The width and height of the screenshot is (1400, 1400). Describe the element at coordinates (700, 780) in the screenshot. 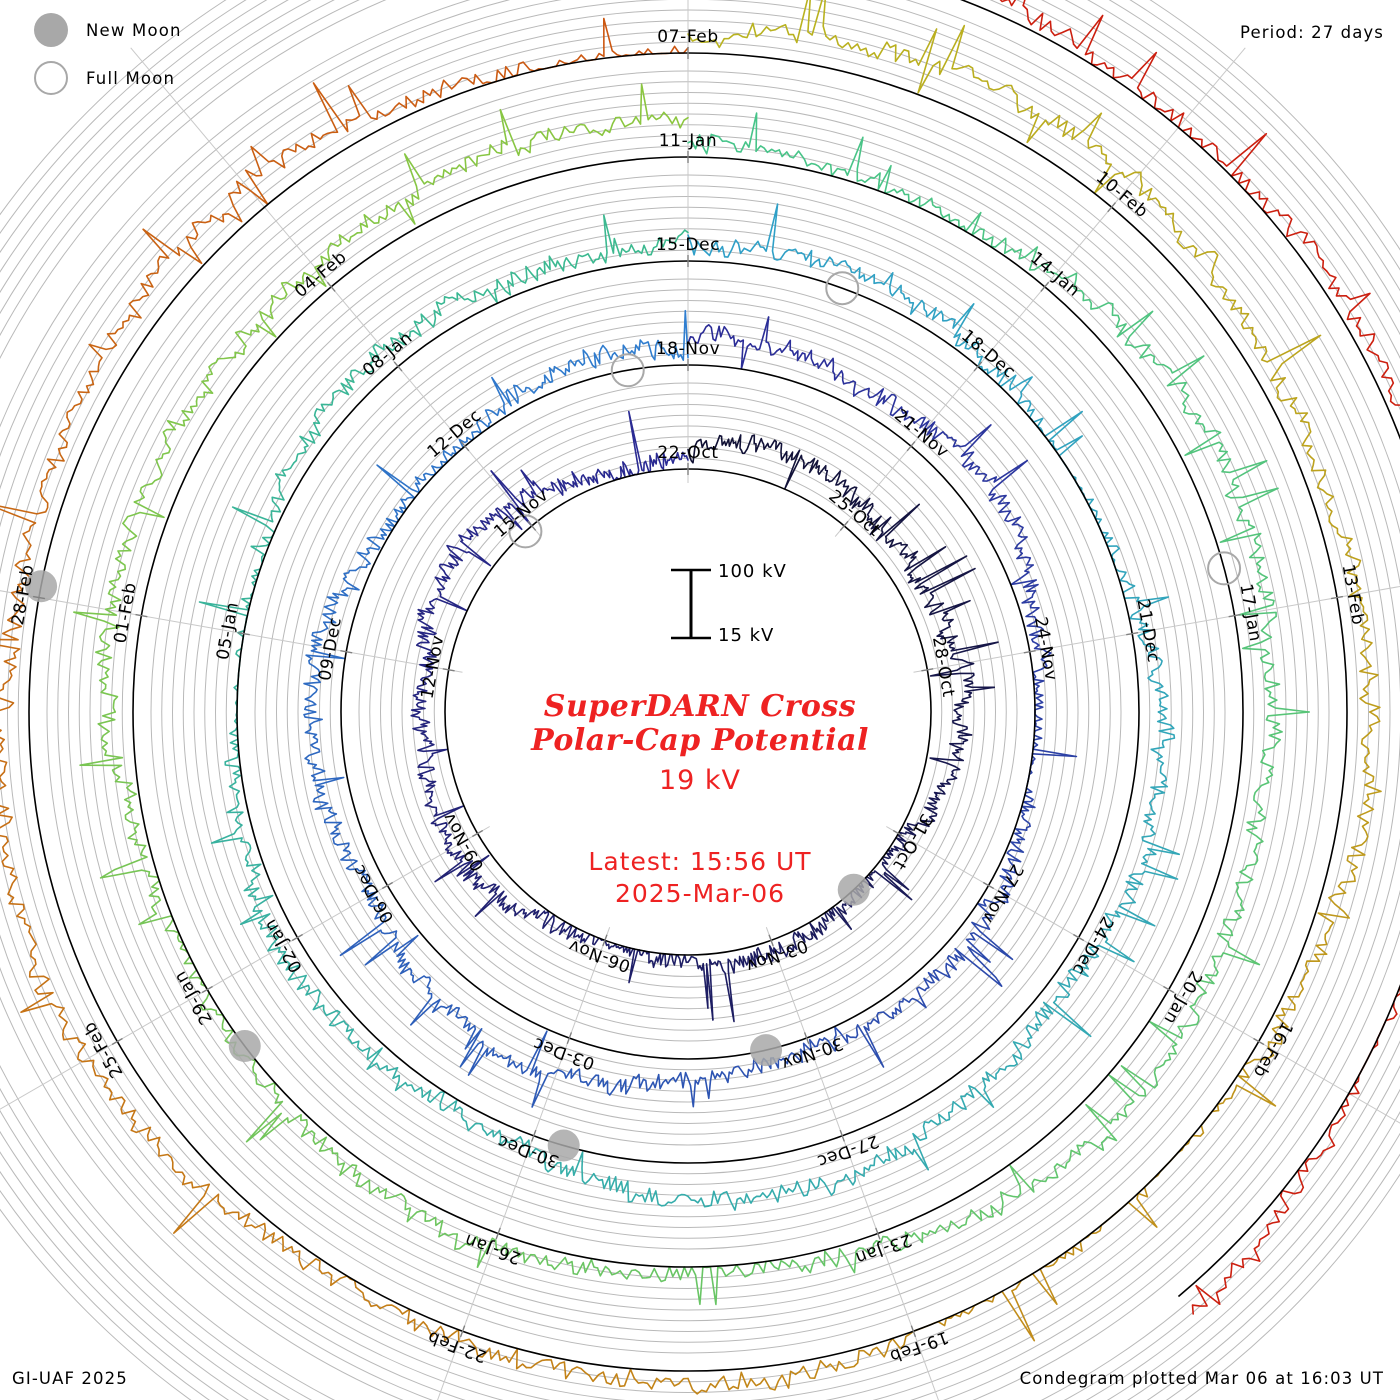

I see `current-value: 19 kV` at that location.